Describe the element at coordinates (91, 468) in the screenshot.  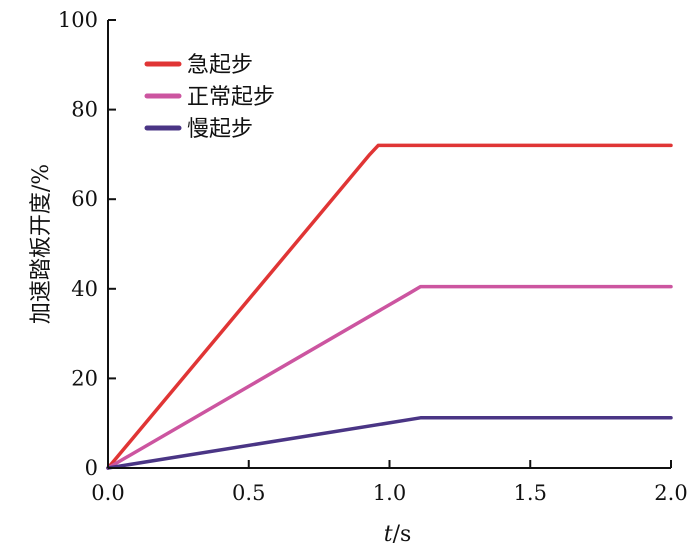
I see `y-tick-label: 0` at that location.